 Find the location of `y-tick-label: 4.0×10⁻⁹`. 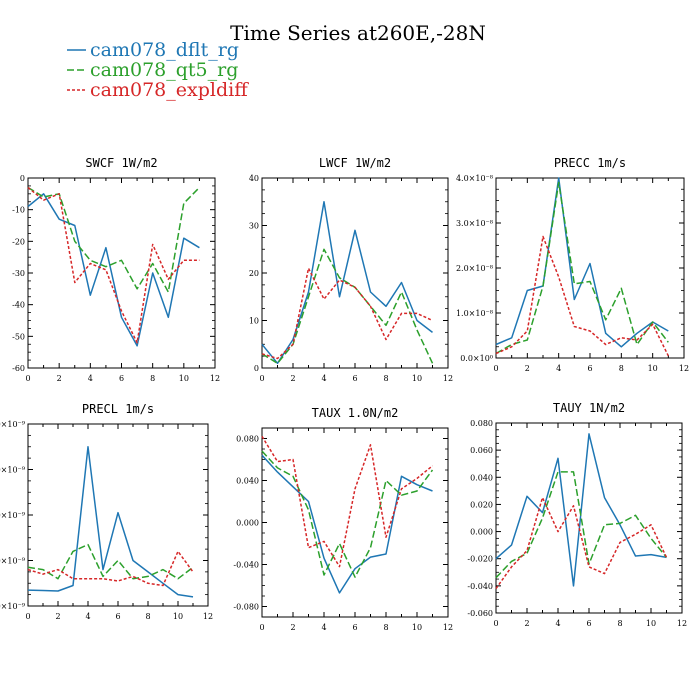

y-tick-label: 4.0×10⁻⁹ is located at coordinates (13, 424).